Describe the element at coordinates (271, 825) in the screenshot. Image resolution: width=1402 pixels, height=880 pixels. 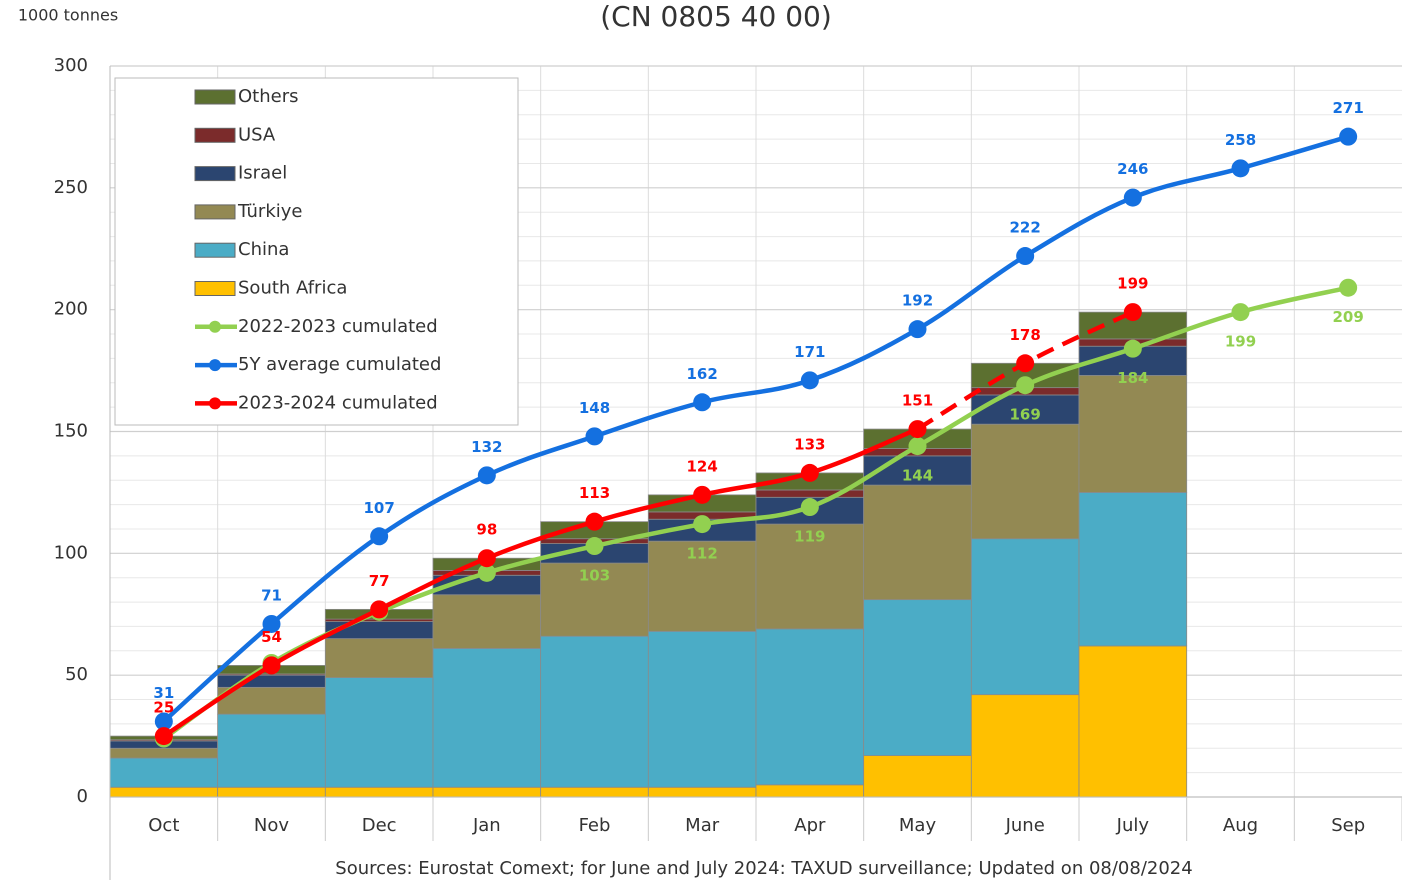
I see `x-tick-label: Nov` at that location.